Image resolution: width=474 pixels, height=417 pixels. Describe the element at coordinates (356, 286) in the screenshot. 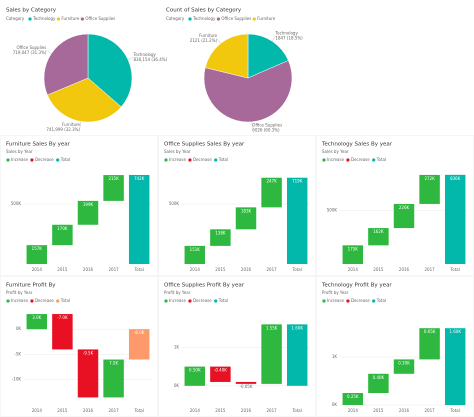

I see `chart-title: Technology Profit By year` at that location.